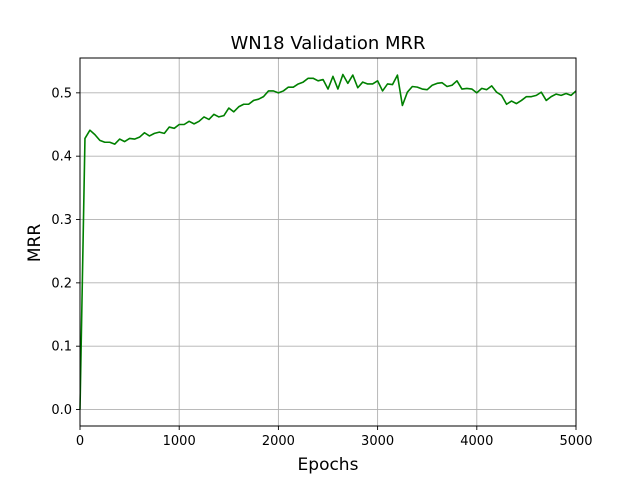 This screenshot has height=480, width=640. Describe the element at coordinates (80, 441) in the screenshot. I see `x-tick-label: 0` at that location.